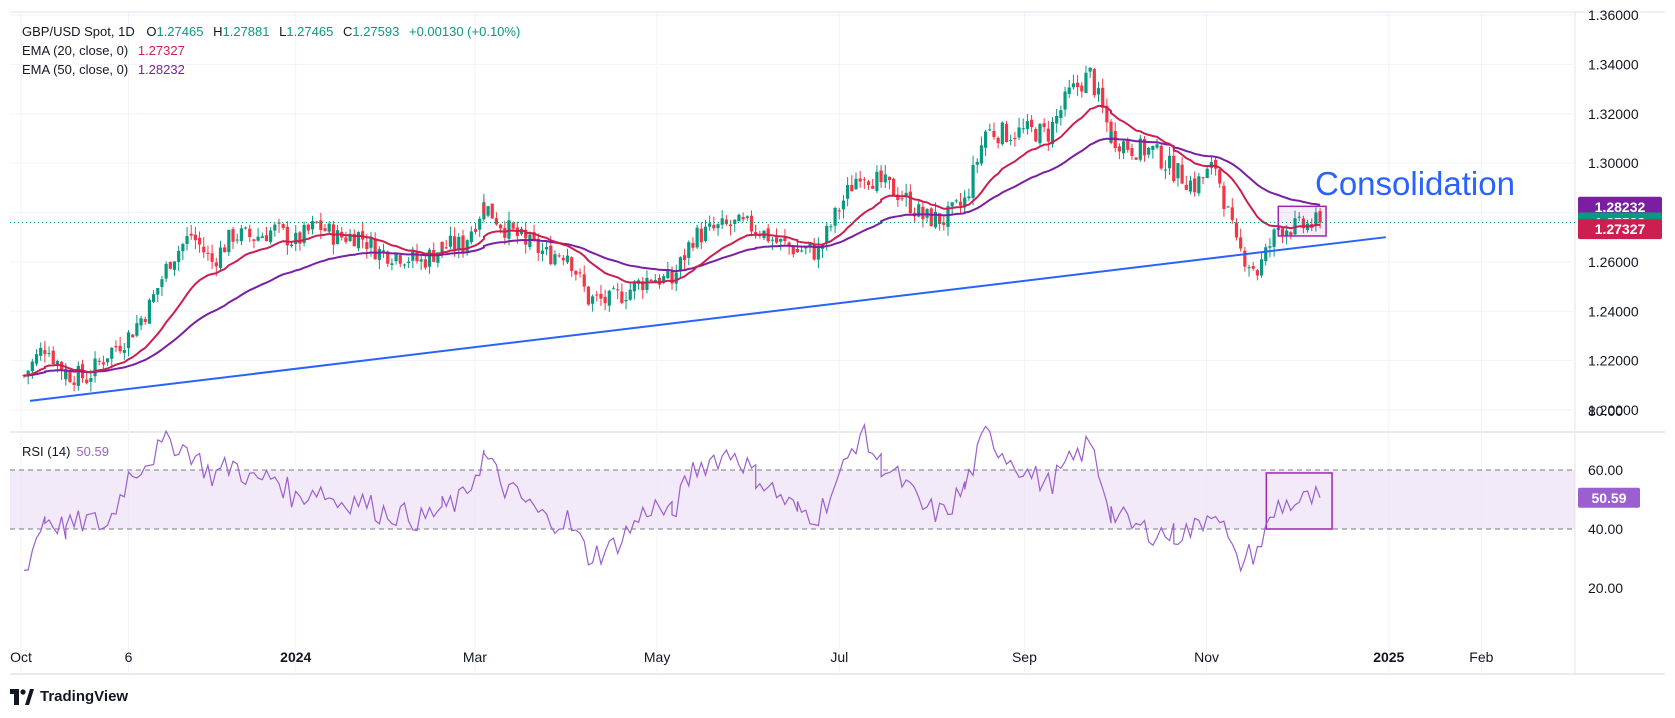  What do you see at coordinates (218, 31) in the screenshot?
I see `high-tag: H` at bounding box center [218, 31].